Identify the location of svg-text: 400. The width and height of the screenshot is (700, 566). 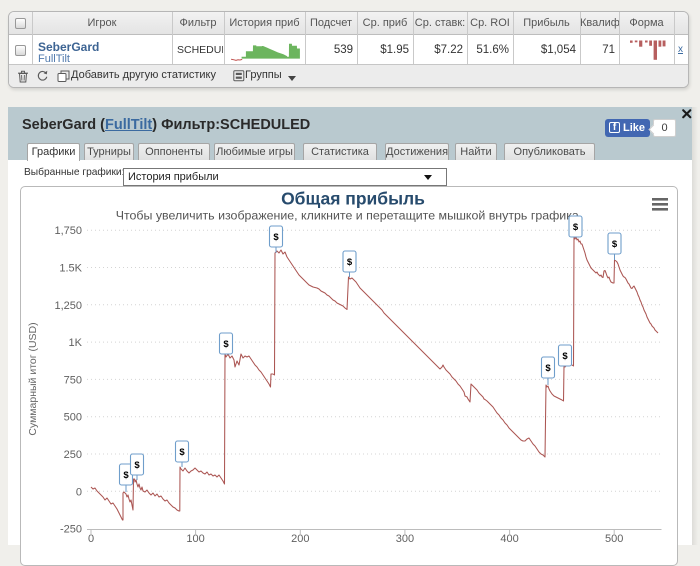
(509, 539).